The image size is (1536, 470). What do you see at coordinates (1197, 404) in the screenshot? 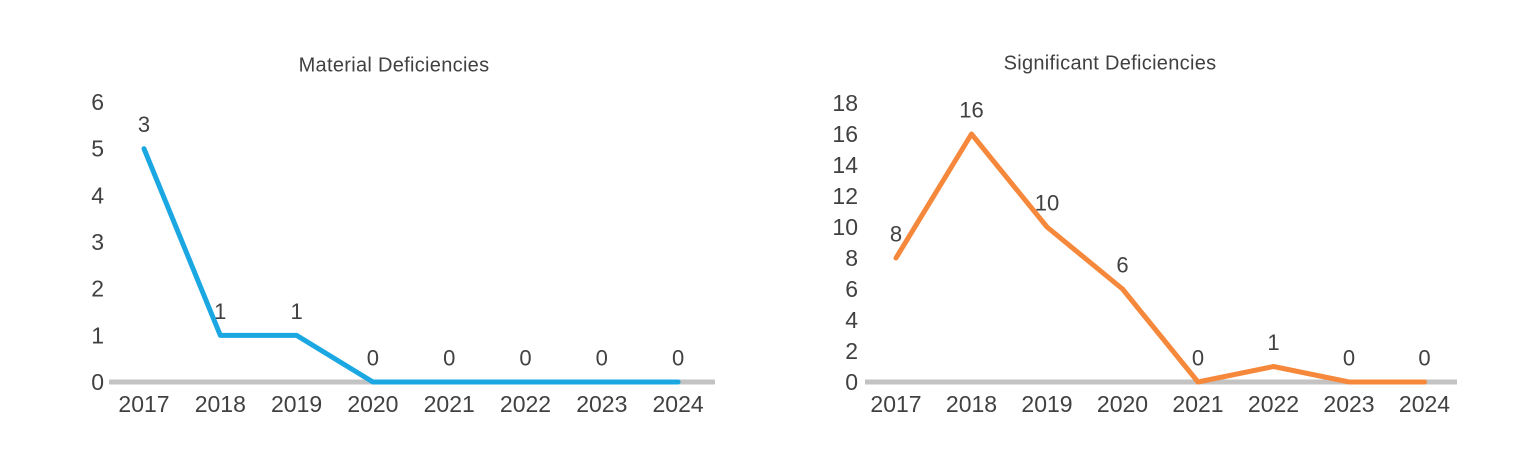
I see `significant-deficiencies-x-tick-label: 2021` at bounding box center [1197, 404].